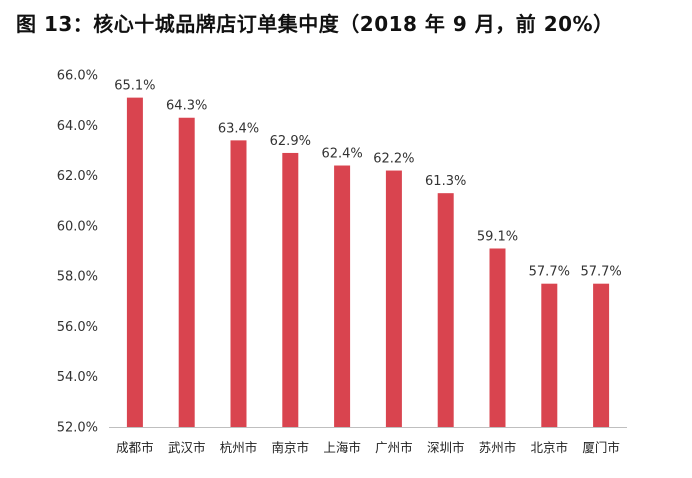 The height and width of the screenshot is (478, 692). Describe the element at coordinates (498, 447) in the screenshot. I see `x-category-label: 苏州市` at that location.